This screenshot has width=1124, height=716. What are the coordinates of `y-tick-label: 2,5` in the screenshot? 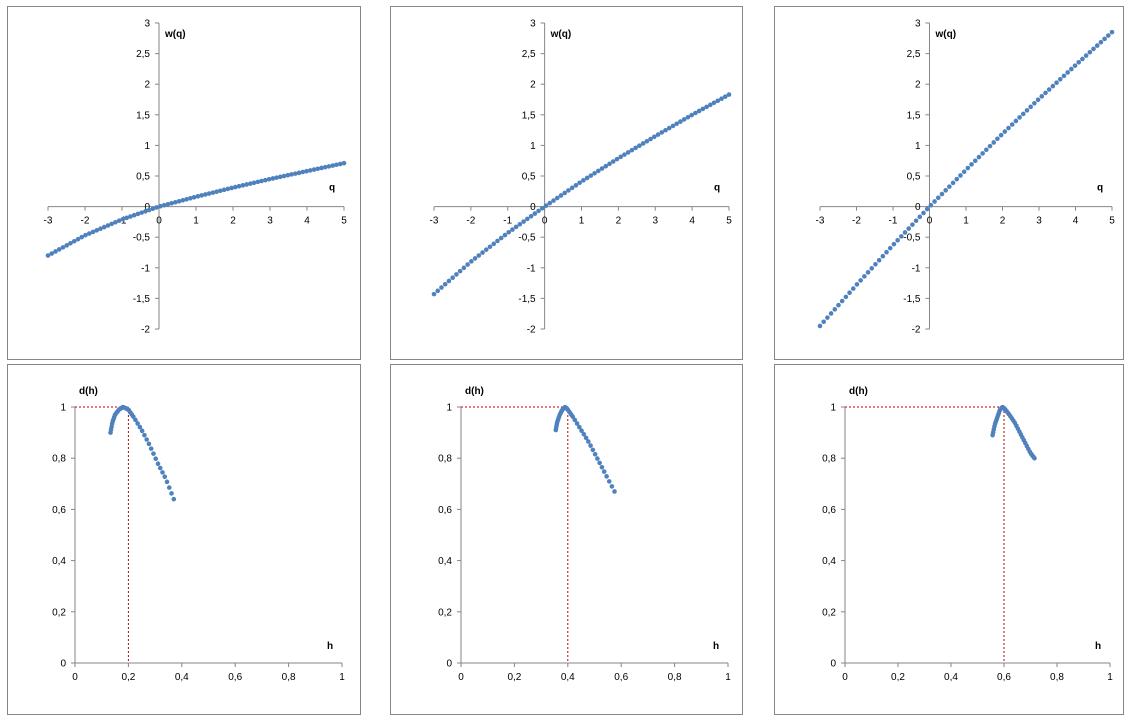 It's located at (529, 54).